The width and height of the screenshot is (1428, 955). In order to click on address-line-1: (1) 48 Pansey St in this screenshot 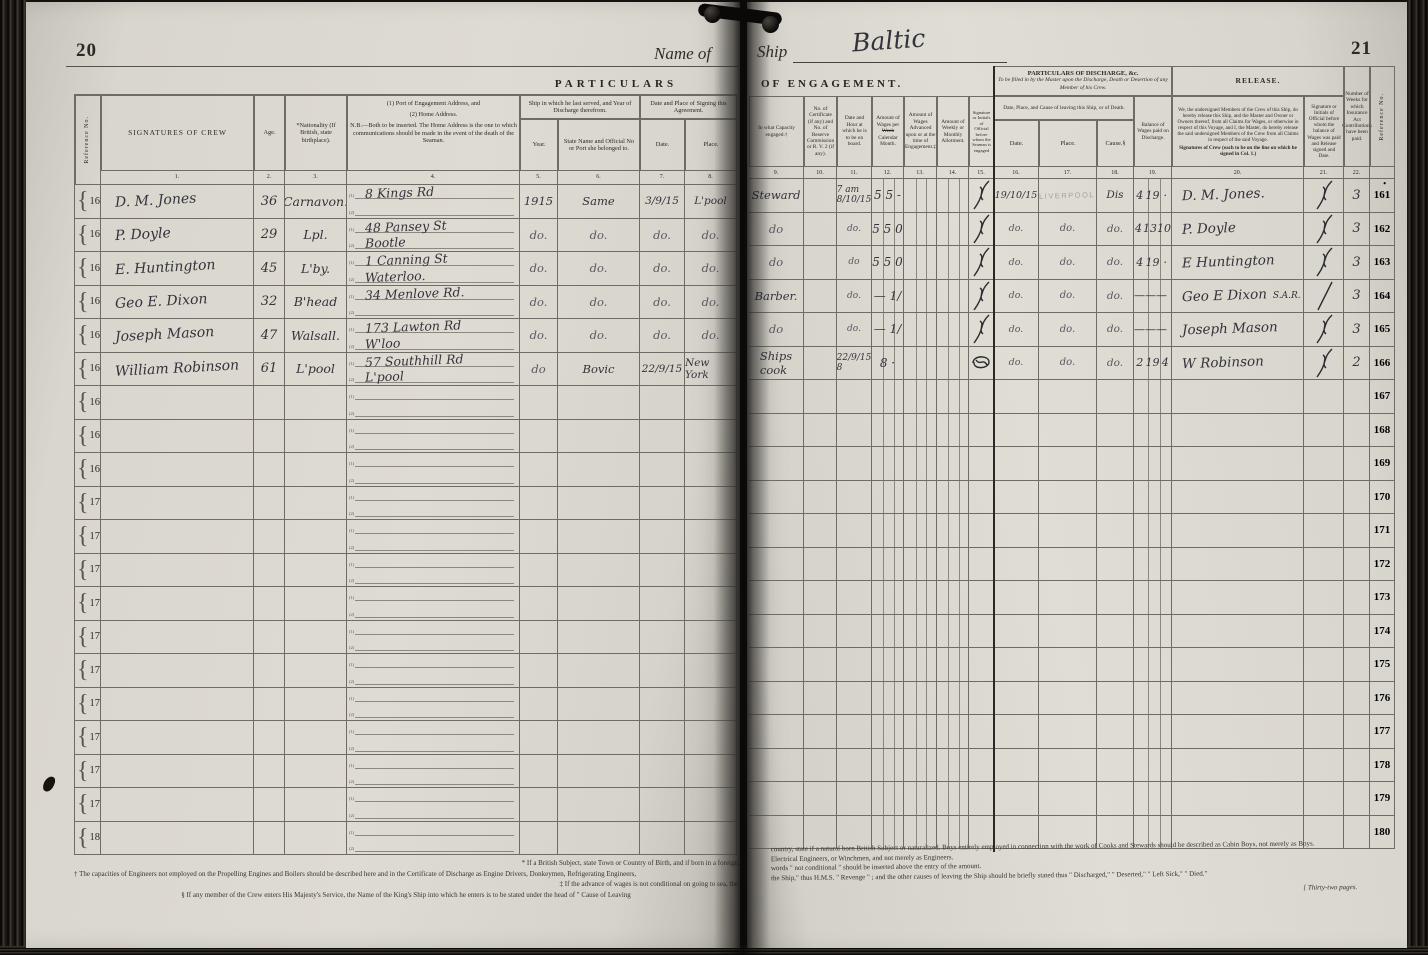, I will do `click(431, 227)`.